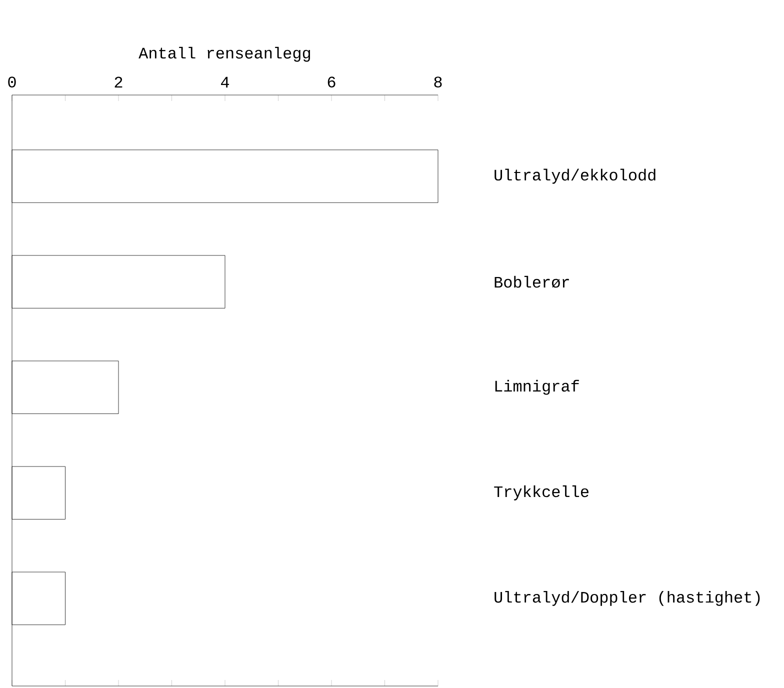  Describe the element at coordinates (224, 54) in the screenshot. I see `x-axis-title: Antall renseanlegg` at that location.